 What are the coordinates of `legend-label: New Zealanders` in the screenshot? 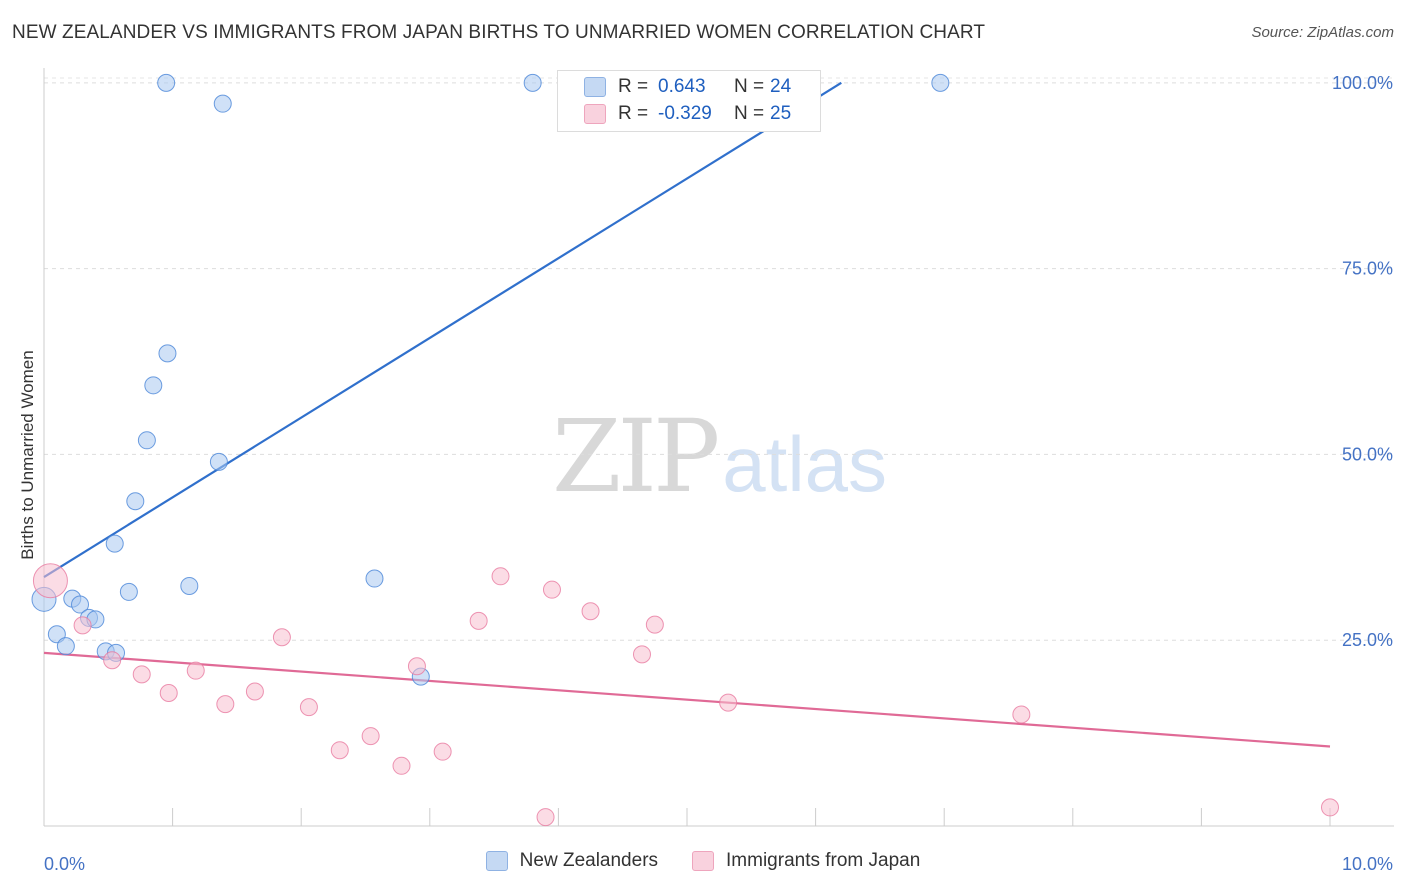 It's located at (589, 860).